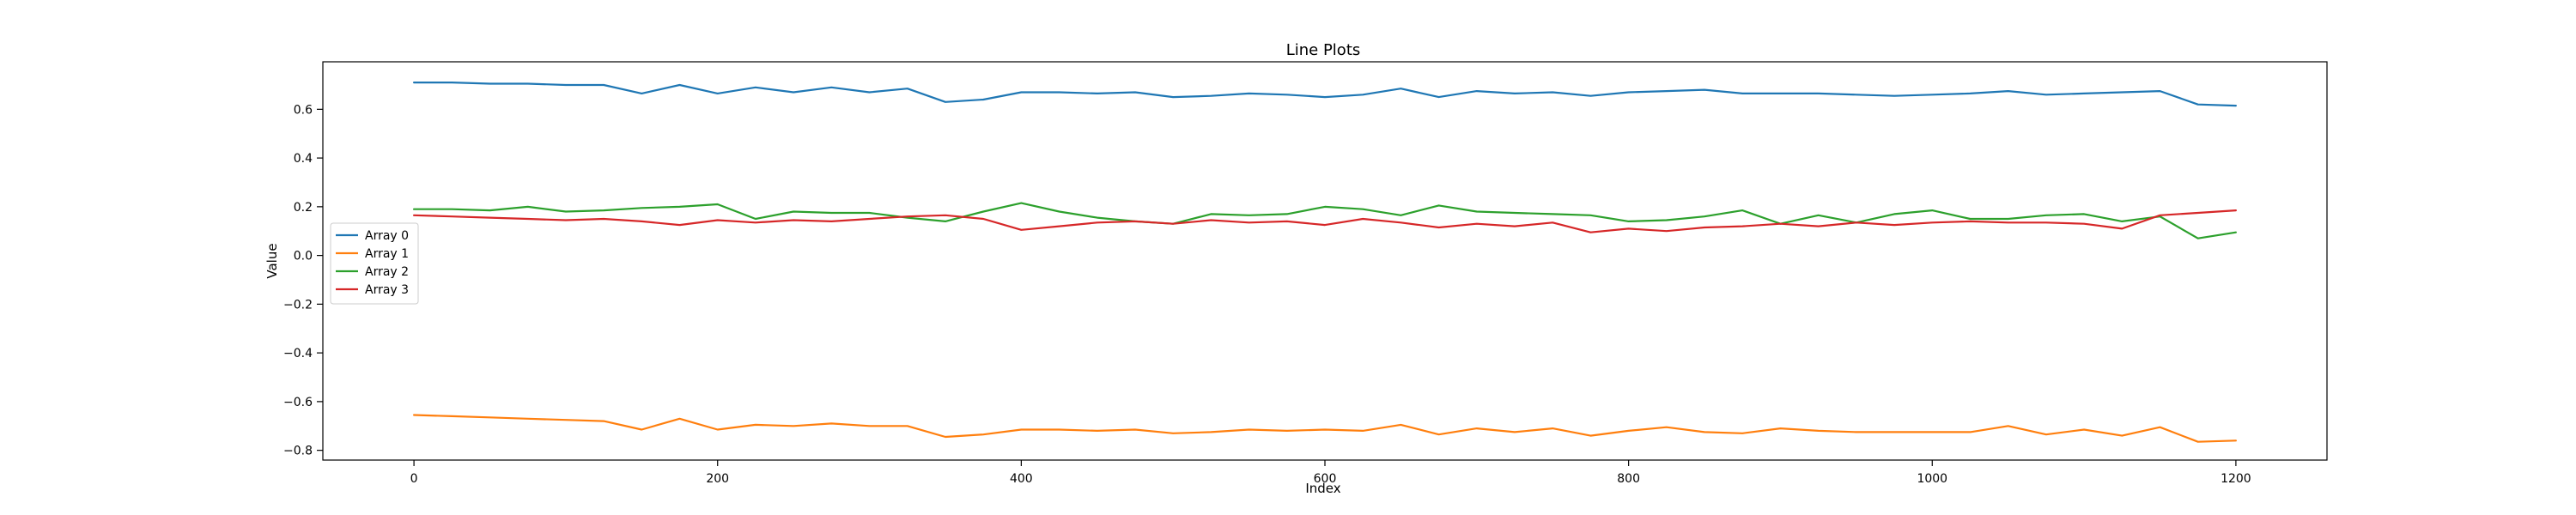  What do you see at coordinates (1021, 479) in the screenshot?
I see `x-tick-label: 400` at bounding box center [1021, 479].